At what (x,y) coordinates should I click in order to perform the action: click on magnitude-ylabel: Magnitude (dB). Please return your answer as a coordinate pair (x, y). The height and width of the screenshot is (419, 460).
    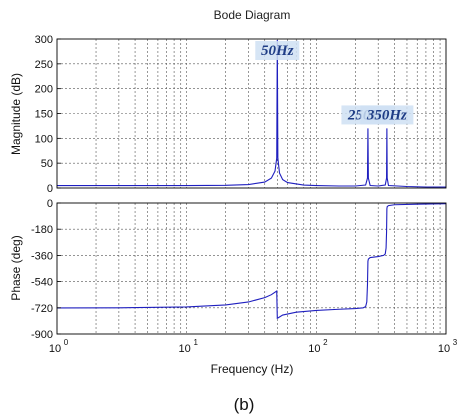
    Looking at the image, I should click on (16, 114).